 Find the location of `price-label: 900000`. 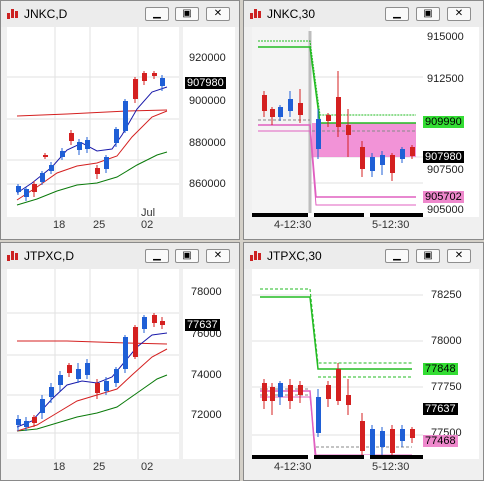

price-label: 900000 is located at coordinates (207, 101).